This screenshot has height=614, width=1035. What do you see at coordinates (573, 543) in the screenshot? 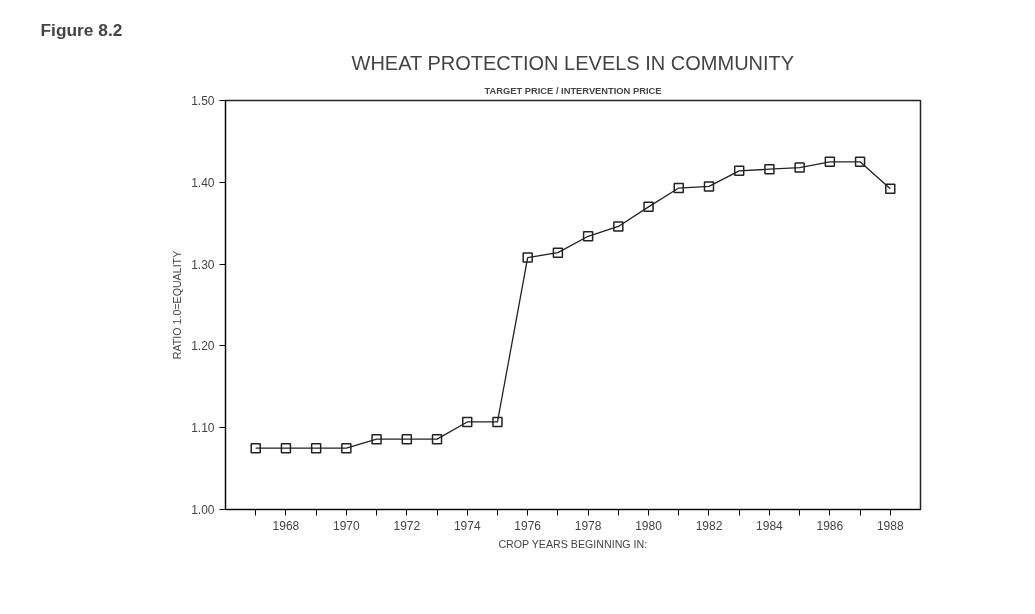
I see `x-axis-title: CROP YEARS BEGINNING IN:` at bounding box center [573, 543].